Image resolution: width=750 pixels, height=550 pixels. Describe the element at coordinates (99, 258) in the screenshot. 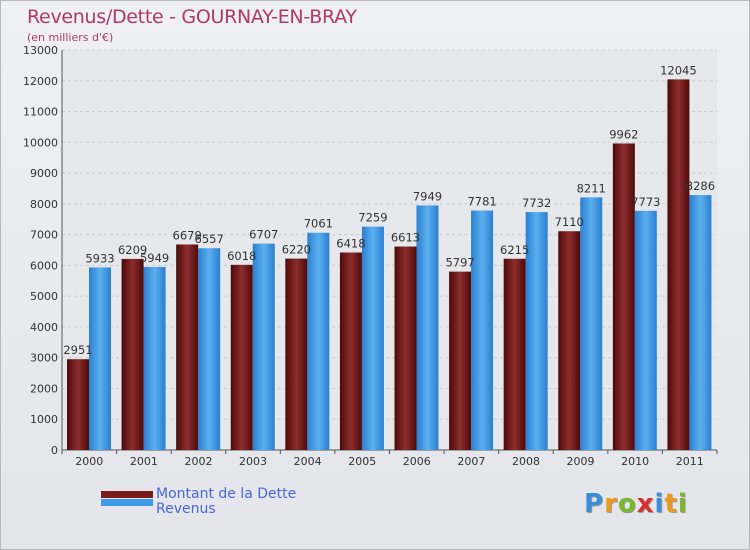

I see `data-label-revenus-2000: 5933` at that location.